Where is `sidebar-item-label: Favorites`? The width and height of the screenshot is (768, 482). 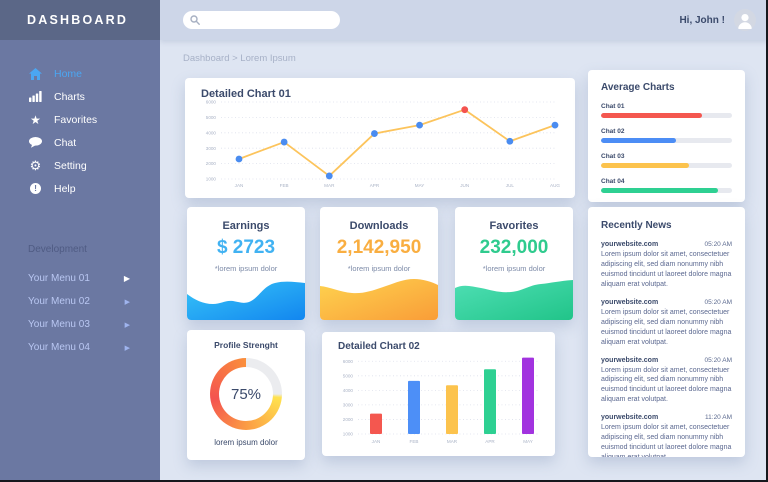 sidebar-item-label: Favorites is located at coordinates (76, 119).